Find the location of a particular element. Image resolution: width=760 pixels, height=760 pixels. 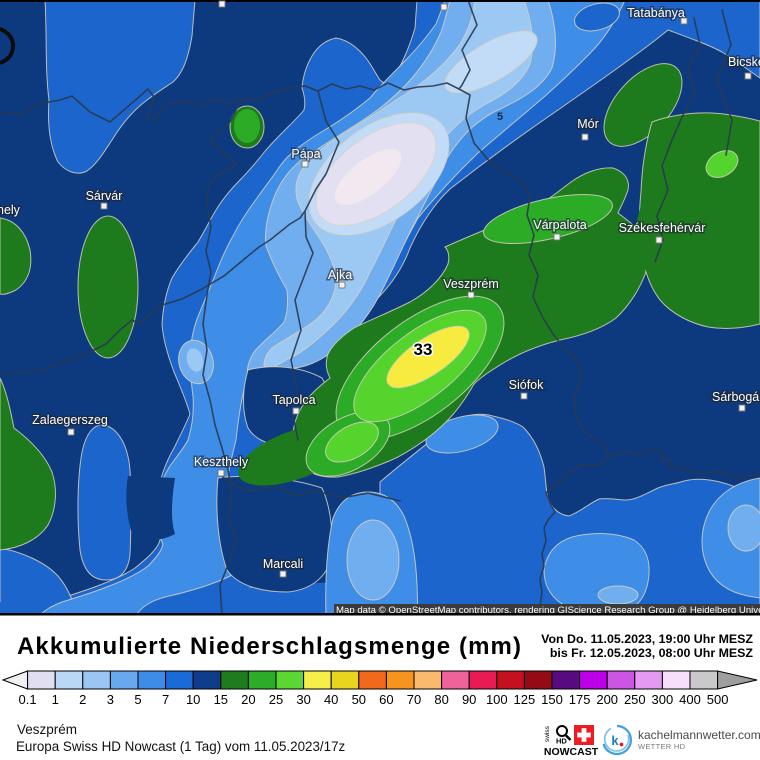

svg-text: 30 is located at coordinates (303, 699).